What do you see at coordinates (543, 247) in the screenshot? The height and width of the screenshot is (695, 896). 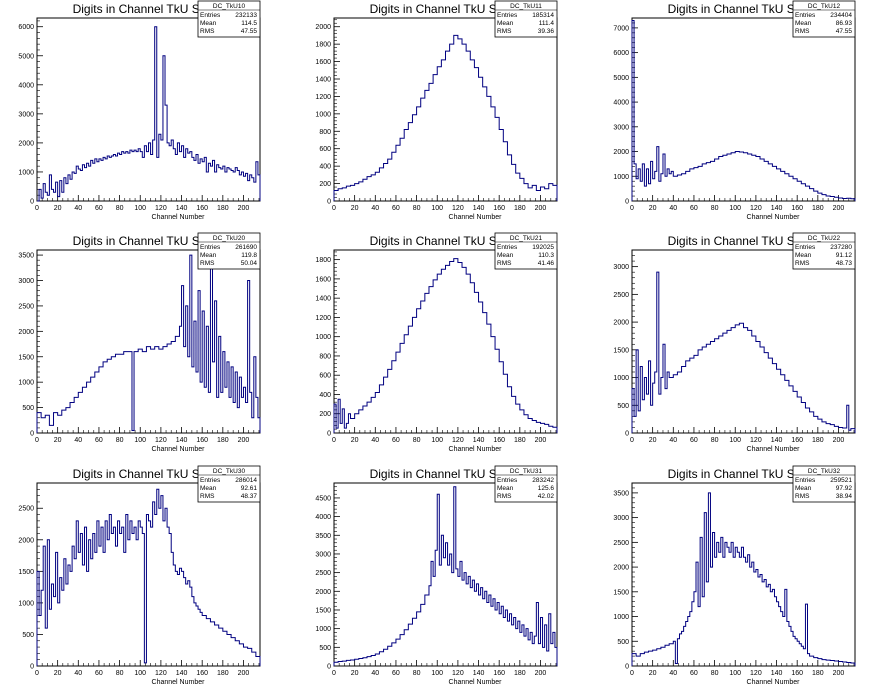 I see `stats-value: 192025` at bounding box center [543, 247].